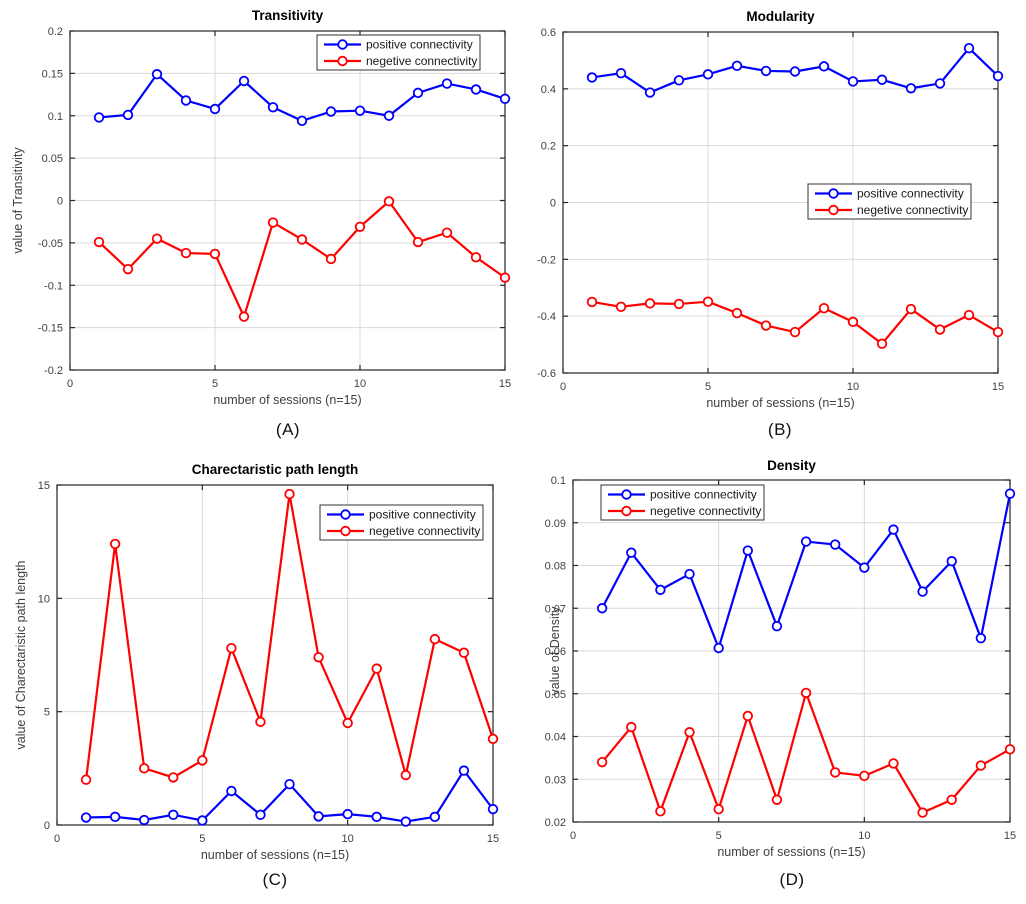 The height and width of the screenshot is (904, 1026). Describe the element at coordinates (555, 567) in the screenshot. I see `y-tick-label: 0.08` at that location.